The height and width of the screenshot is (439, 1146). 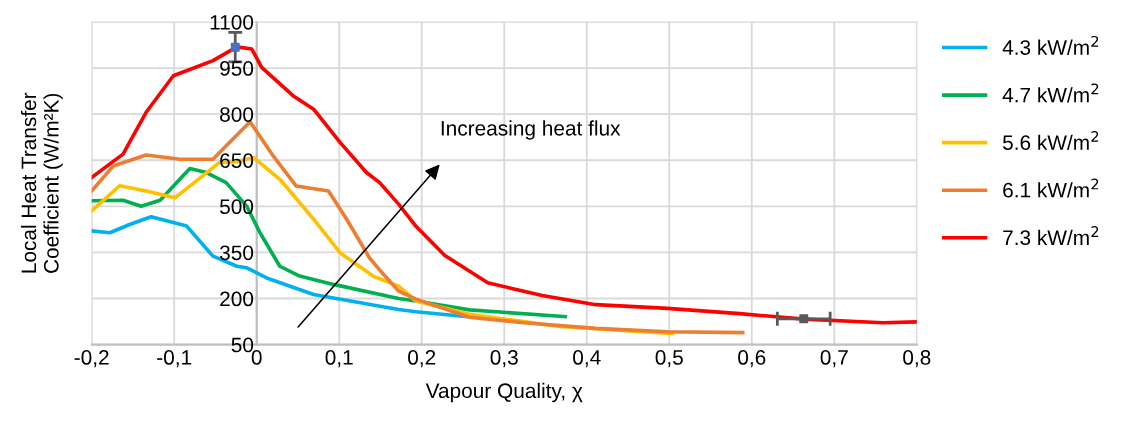 I want to click on y-tick-label: 50, so click(x=242, y=345).